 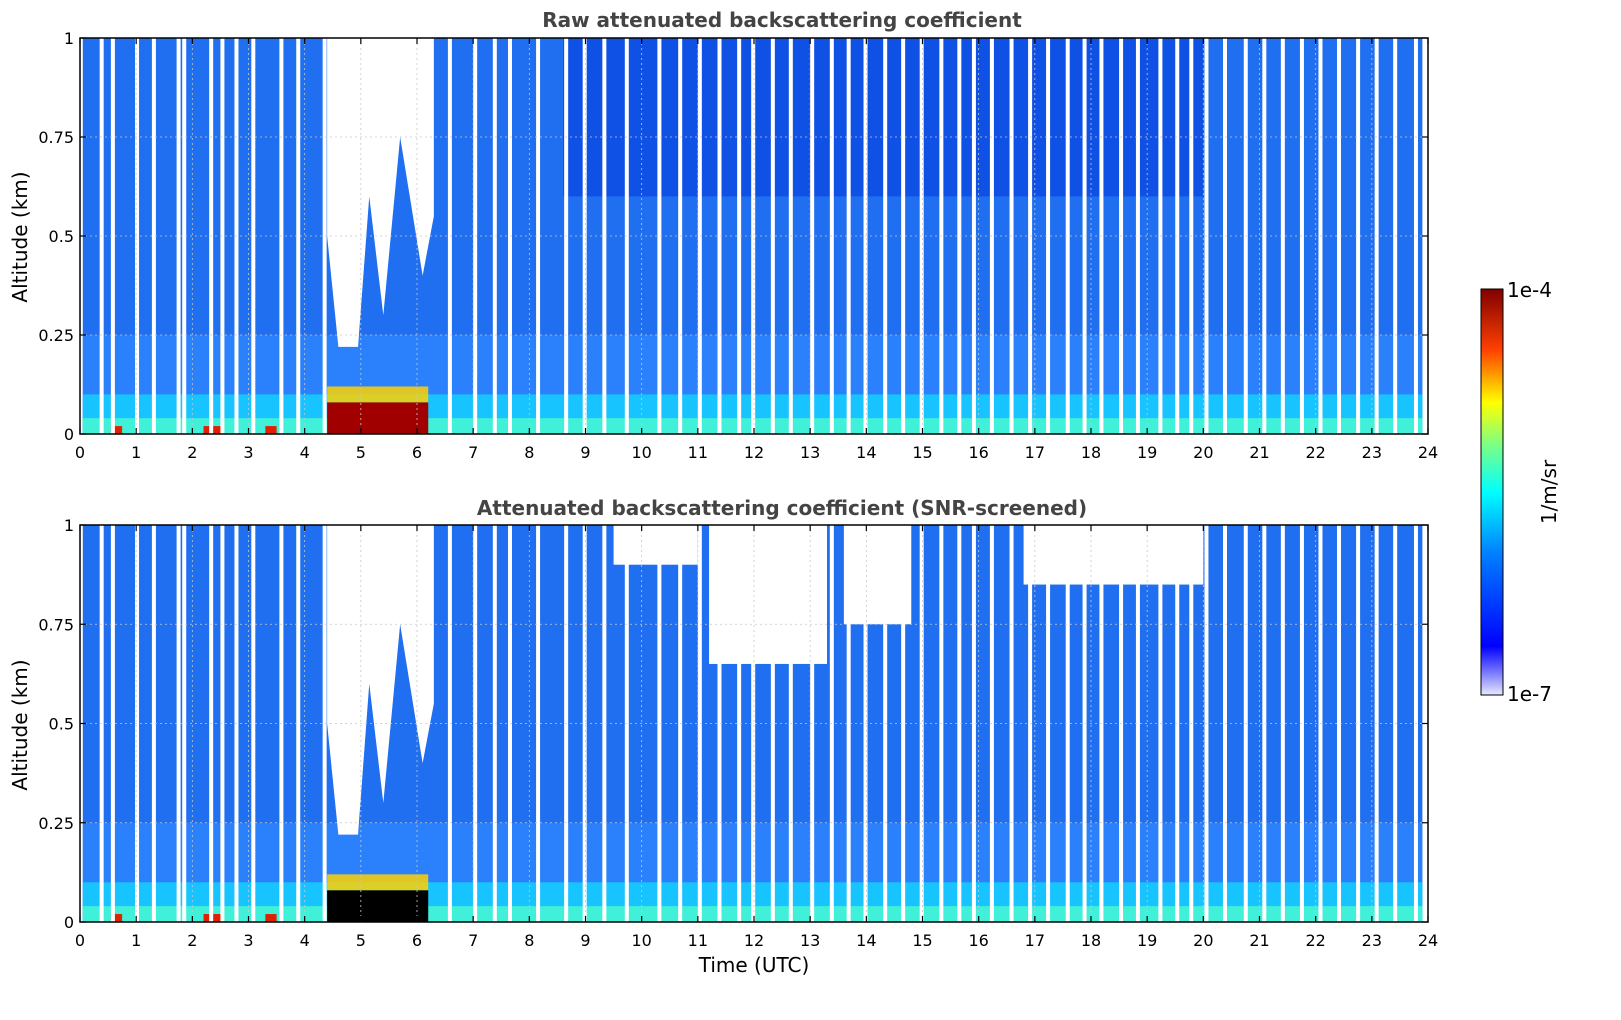 What do you see at coordinates (1203, 452) in the screenshot?
I see `x-tick-label: 20` at bounding box center [1203, 452].